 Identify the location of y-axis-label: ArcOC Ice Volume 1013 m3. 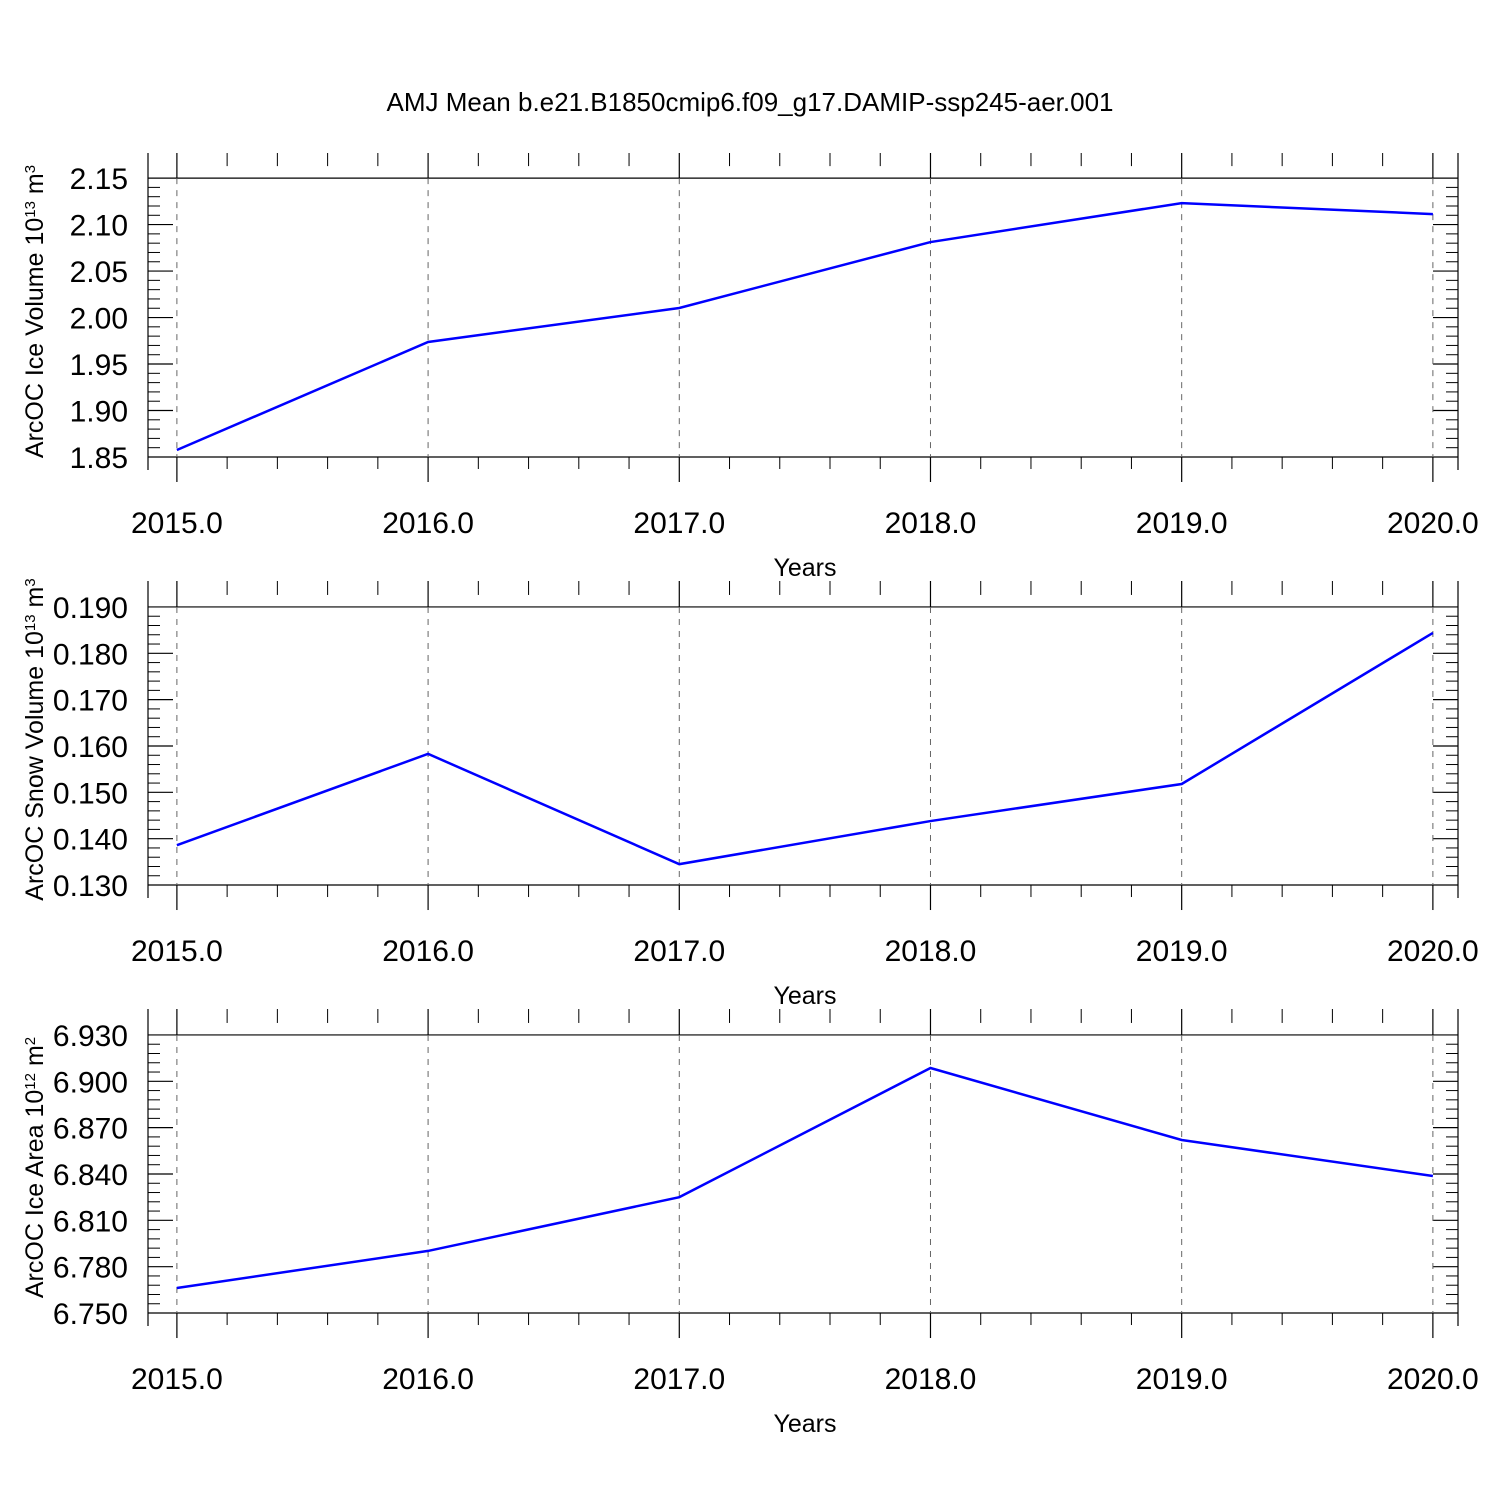
(35, 311).